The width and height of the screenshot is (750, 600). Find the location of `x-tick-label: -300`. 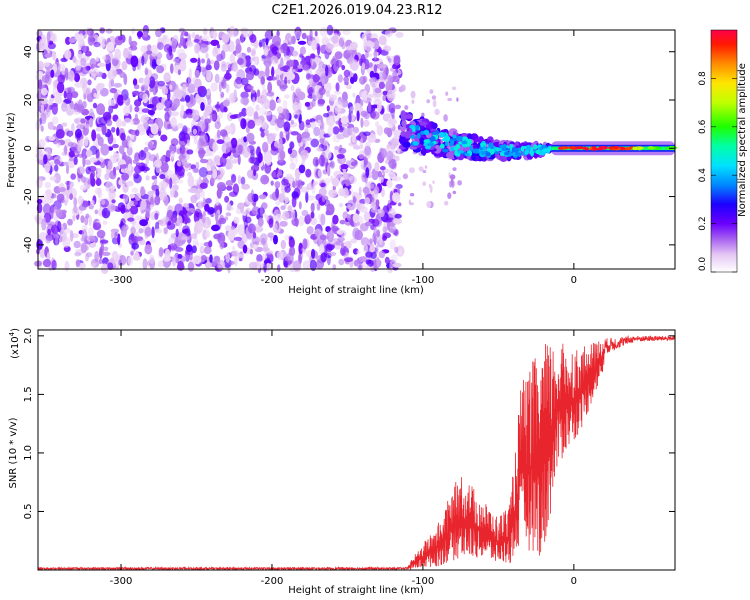

x-tick-label: -300 is located at coordinates (121, 581).